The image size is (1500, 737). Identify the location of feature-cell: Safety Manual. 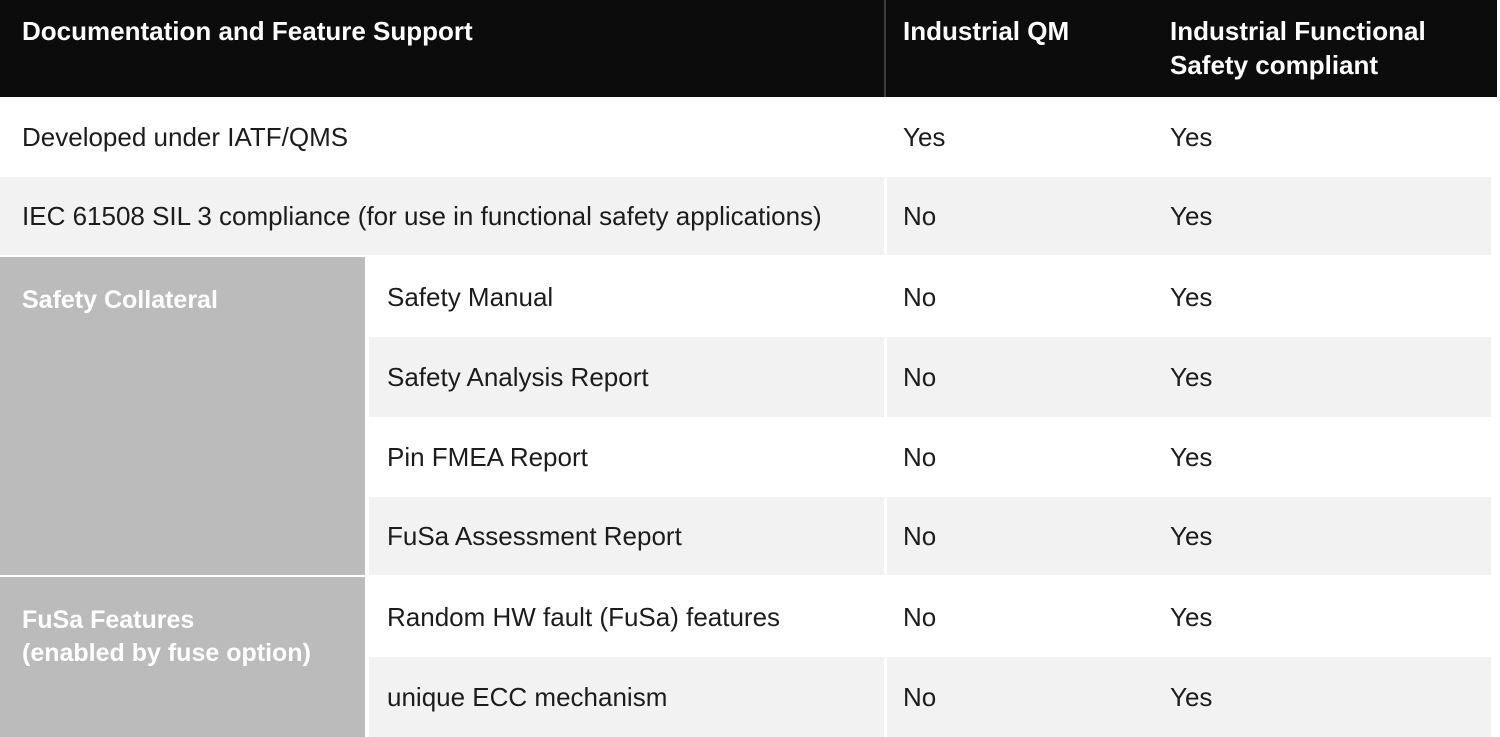
(470, 296).